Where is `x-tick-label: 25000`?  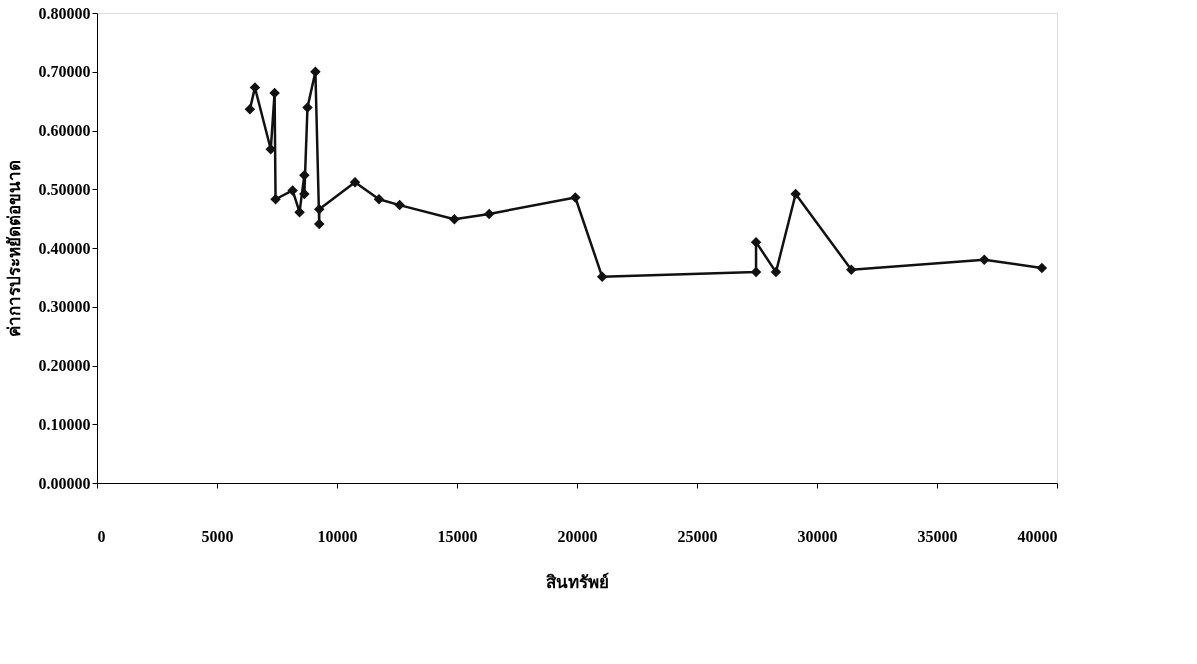 x-tick-label: 25000 is located at coordinates (697, 536).